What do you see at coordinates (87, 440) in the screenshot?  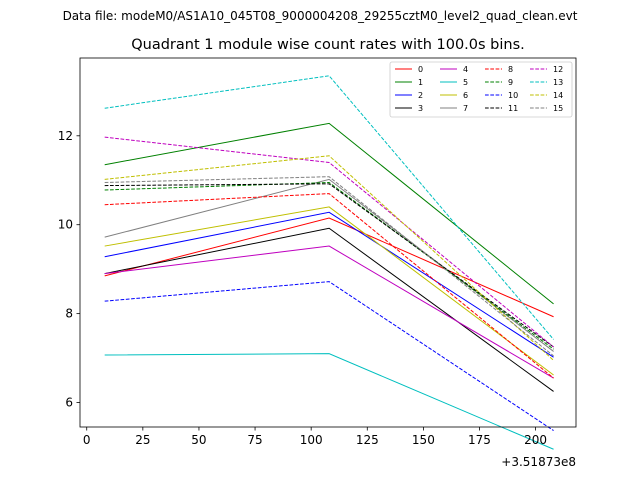 I see `x-tick-label: 0` at bounding box center [87, 440].